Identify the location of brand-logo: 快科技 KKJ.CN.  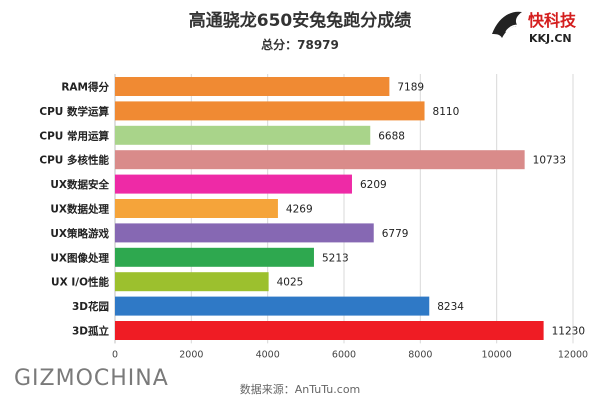
(534, 28).